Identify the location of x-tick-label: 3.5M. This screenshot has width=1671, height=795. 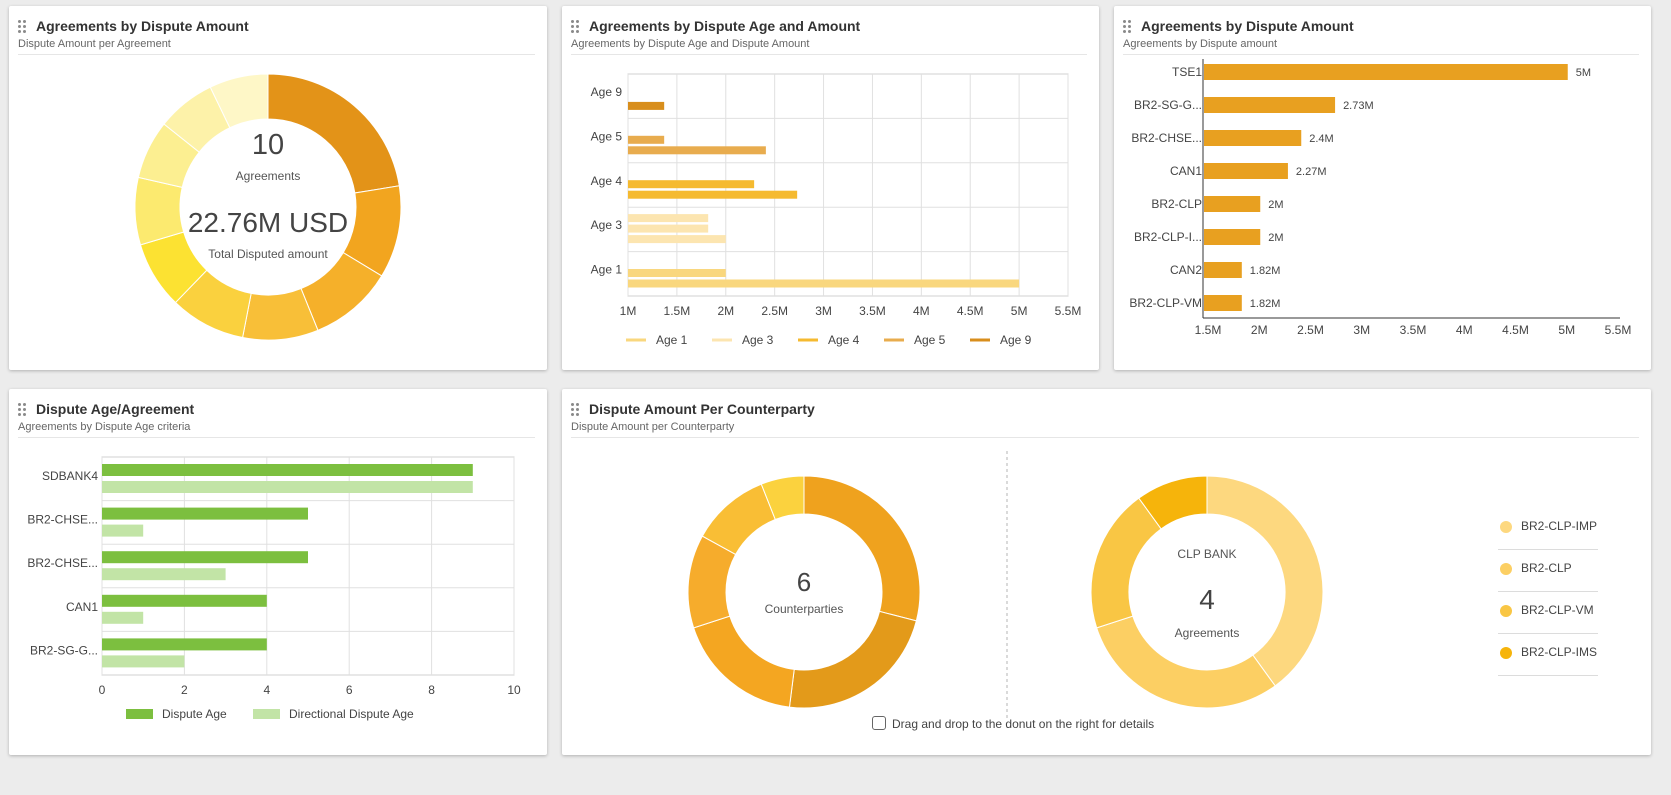
(1413, 330).